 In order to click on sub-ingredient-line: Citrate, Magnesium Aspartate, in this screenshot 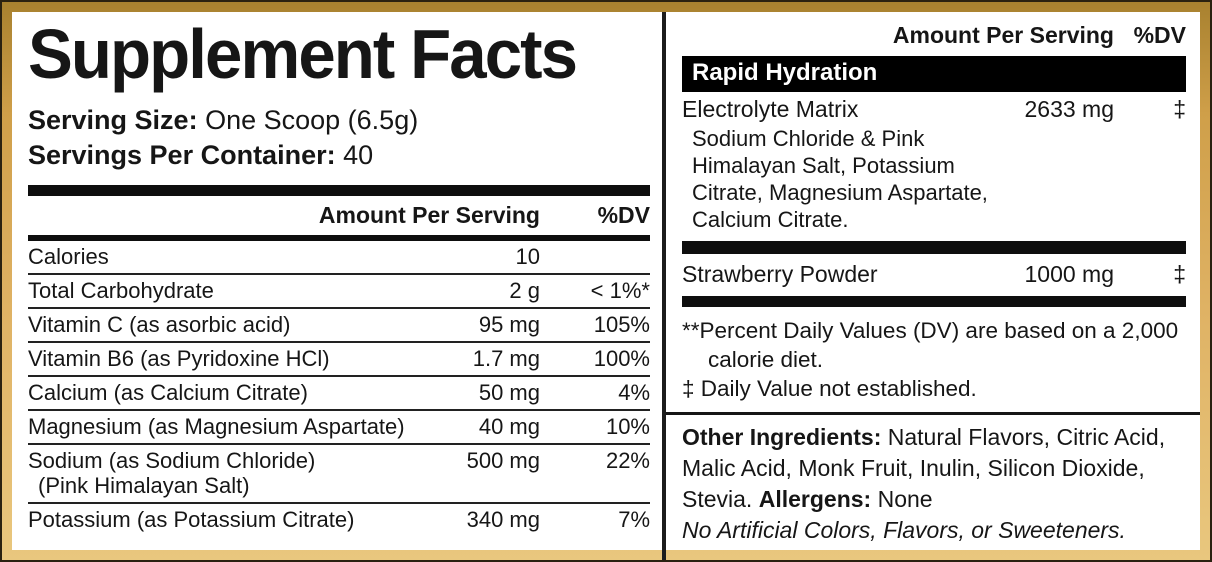, I will do `click(840, 192)`.